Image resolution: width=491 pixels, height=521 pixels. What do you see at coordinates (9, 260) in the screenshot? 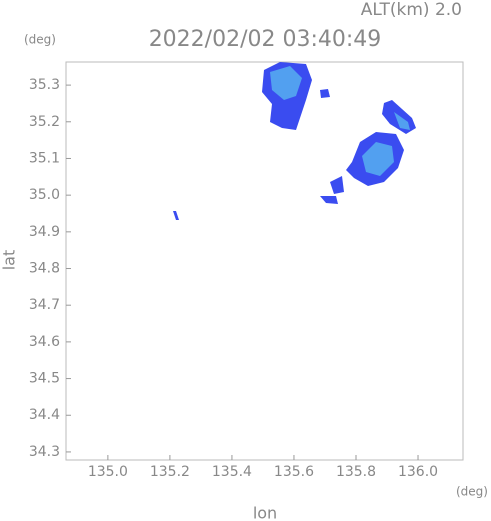
I see `y-axis-label: lat` at bounding box center [9, 260].